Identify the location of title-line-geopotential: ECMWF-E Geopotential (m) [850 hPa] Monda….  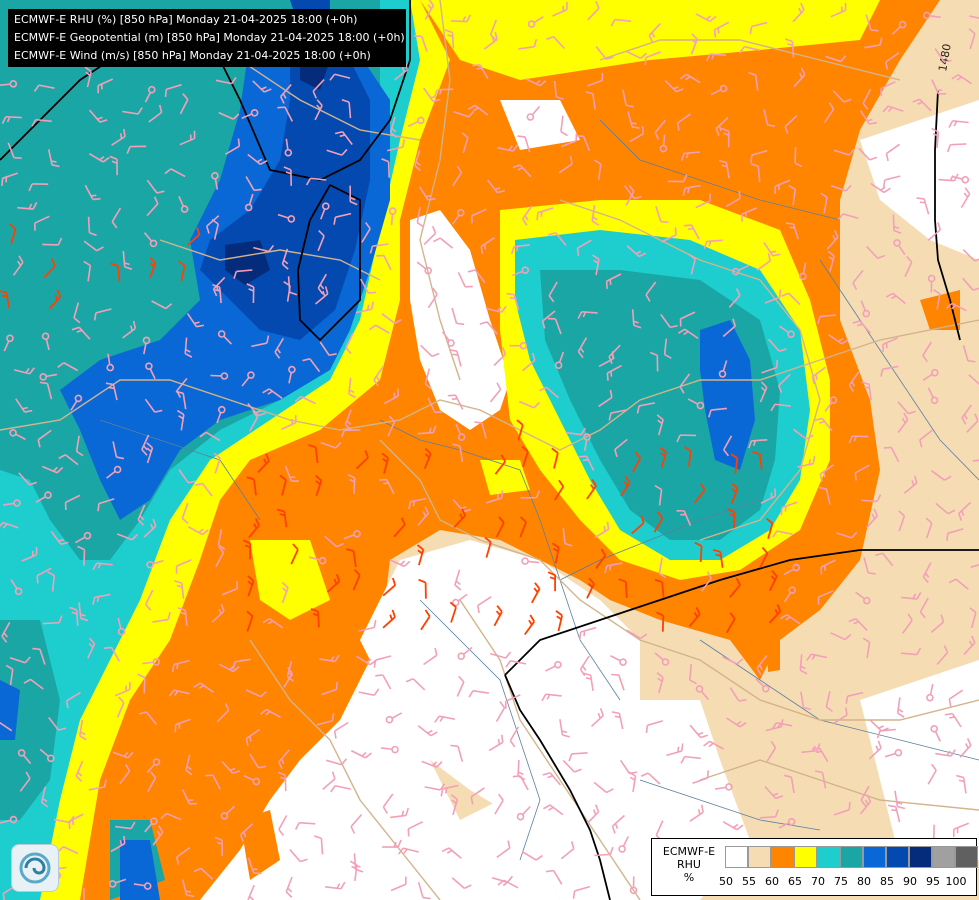
(209, 37).